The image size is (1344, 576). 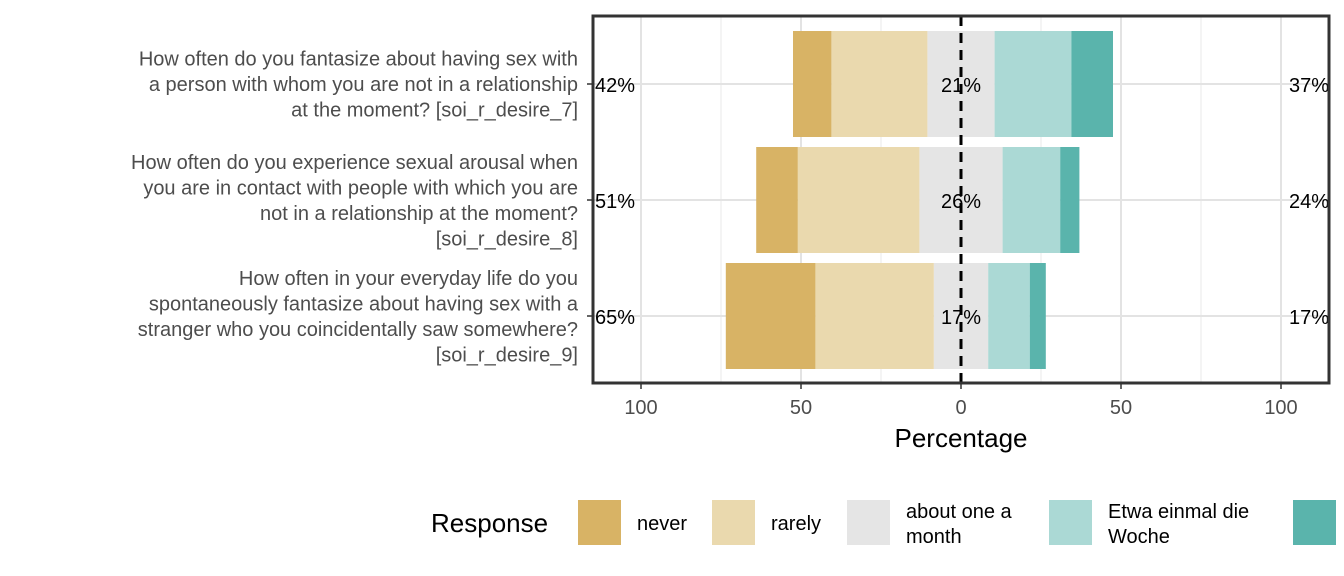 I want to click on legend-label-etwa-einmal-die-woche: Woche, so click(x=1139, y=537).